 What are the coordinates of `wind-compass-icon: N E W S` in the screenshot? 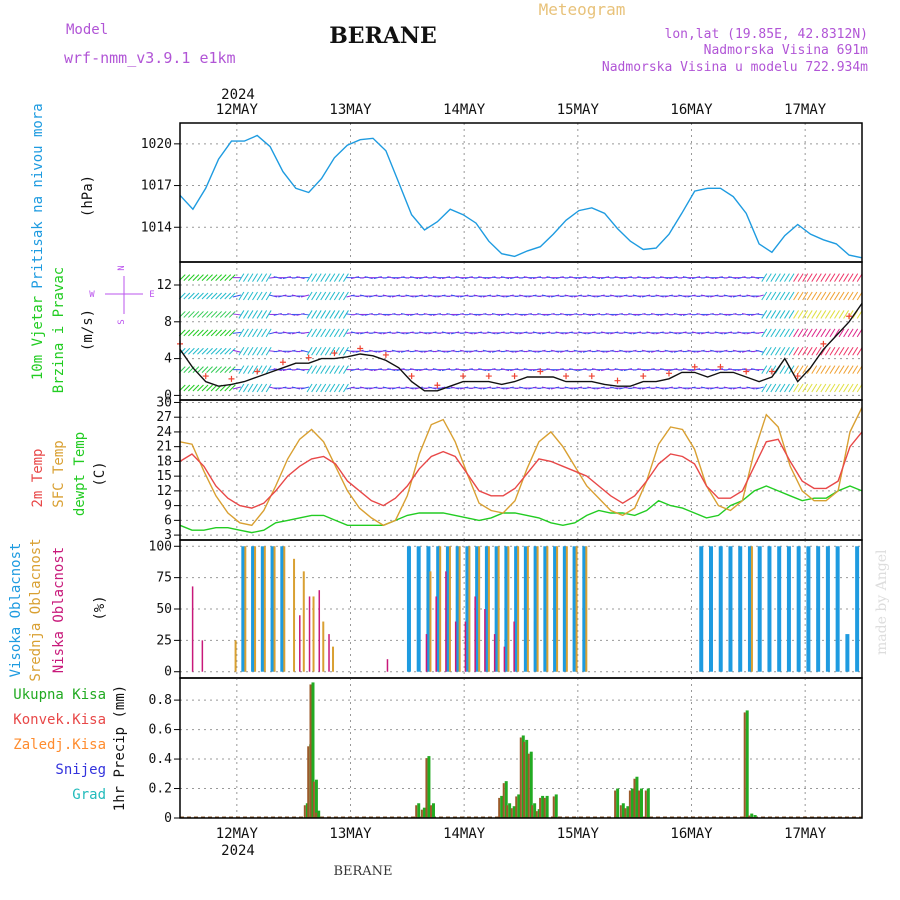 It's located at (121, 294).